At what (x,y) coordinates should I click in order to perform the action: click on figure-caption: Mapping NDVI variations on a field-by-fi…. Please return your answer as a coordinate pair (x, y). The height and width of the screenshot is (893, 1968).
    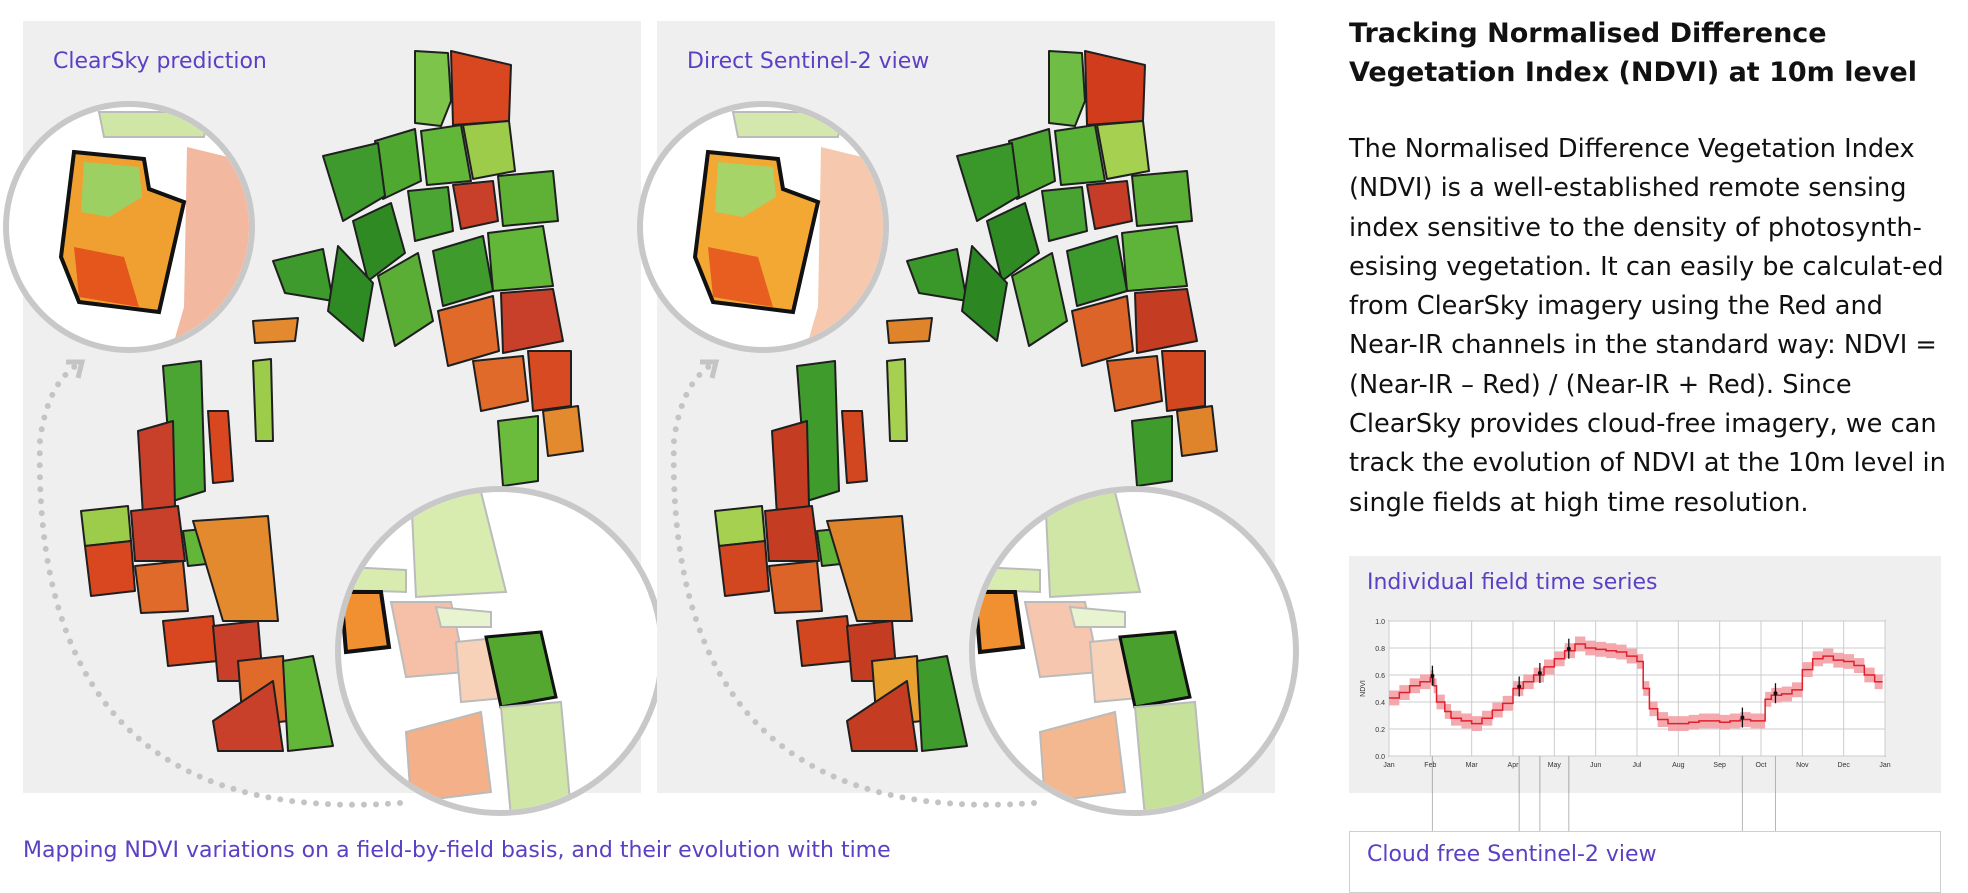
    Looking at the image, I should click on (457, 850).